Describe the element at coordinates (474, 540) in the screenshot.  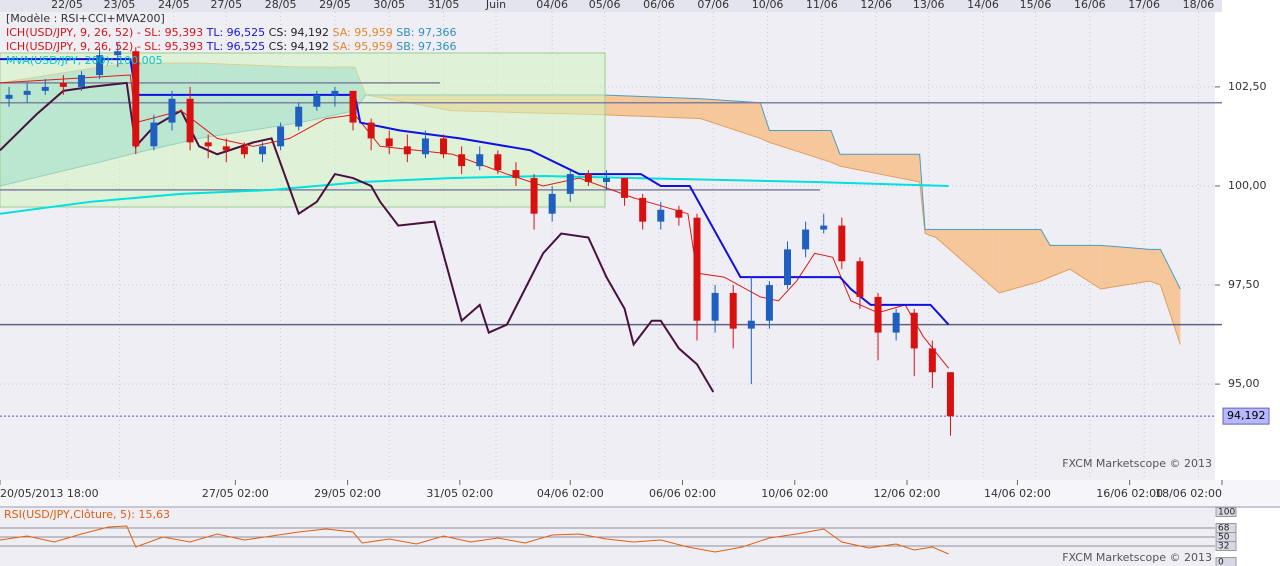
I see `rsi-line` at that location.